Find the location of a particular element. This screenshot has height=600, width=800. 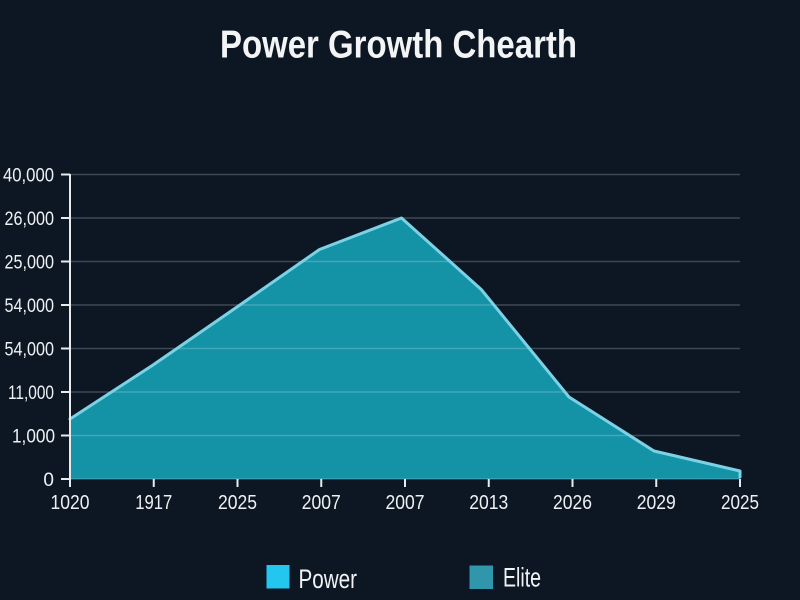

svg-text: Power is located at coordinates (328, 579).